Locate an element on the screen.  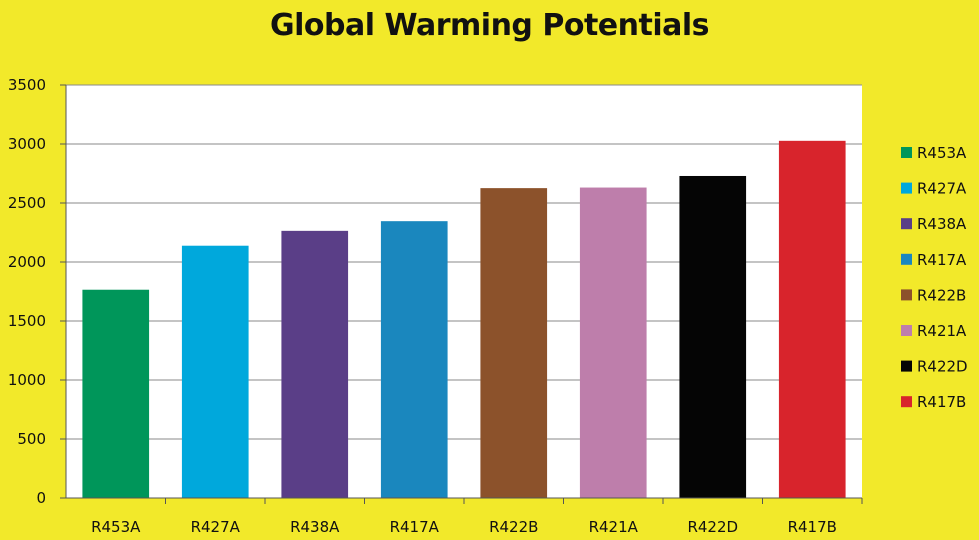
x-tick-label: R438A is located at coordinates (315, 527).